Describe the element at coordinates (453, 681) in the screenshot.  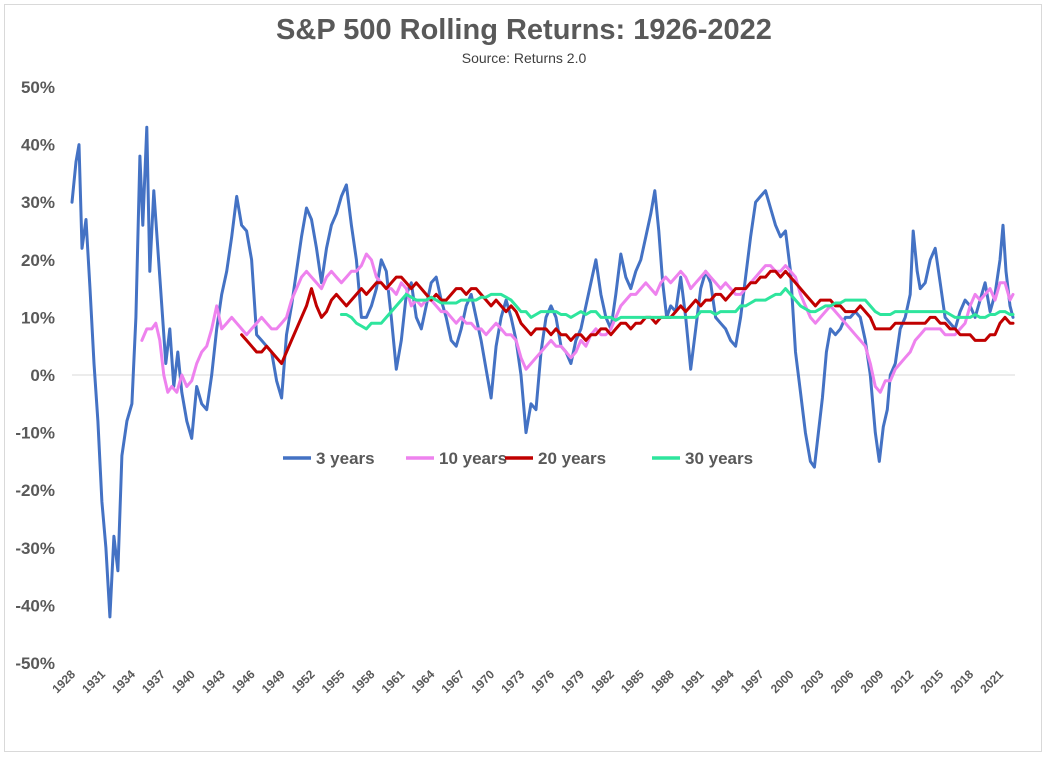
I see `x-tick-label: 1967` at that location.